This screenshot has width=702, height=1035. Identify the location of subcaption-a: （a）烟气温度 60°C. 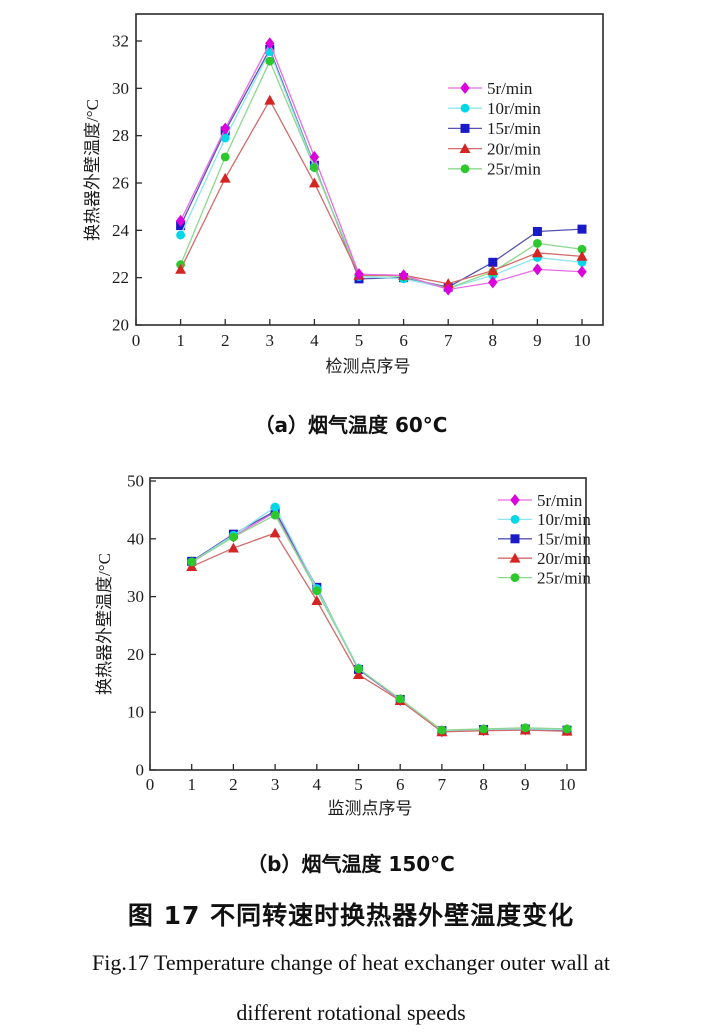
(351, 425).